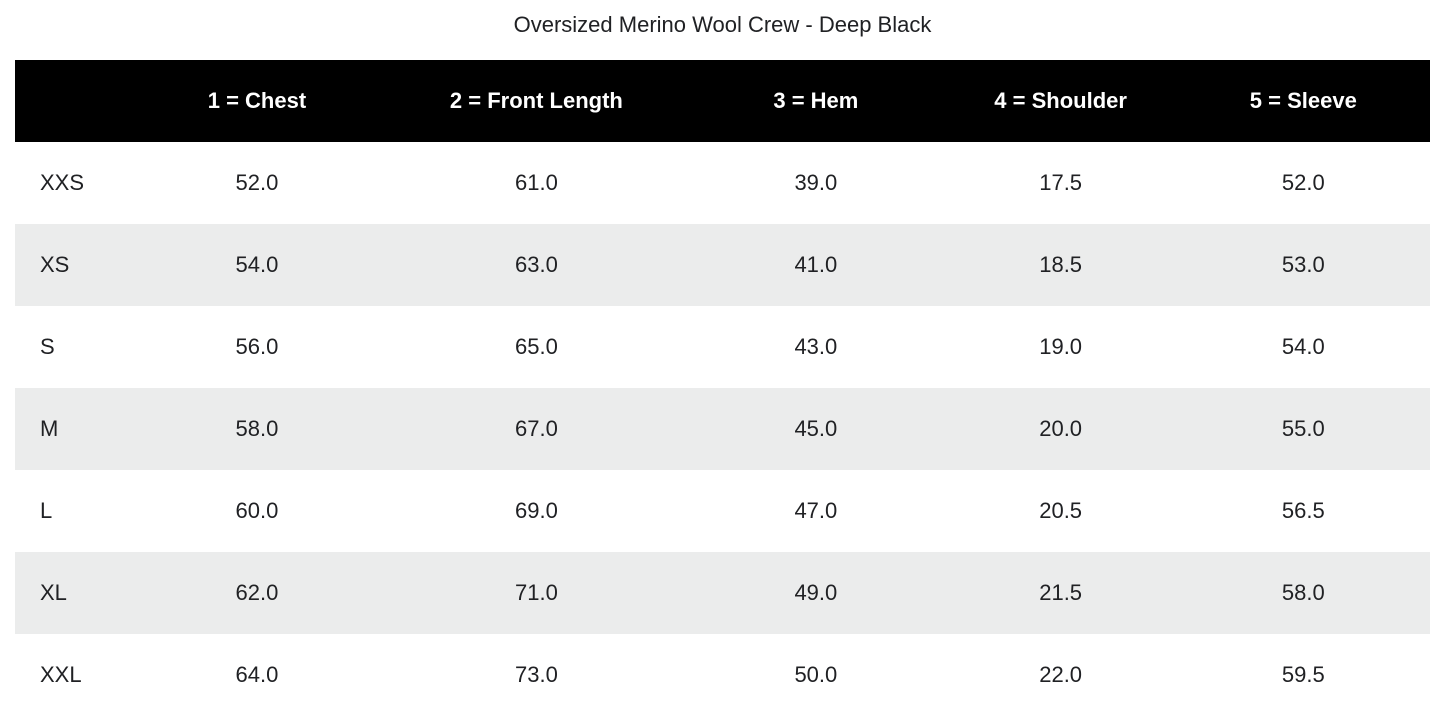 Image resolution: width=1445 pixels, height=712 pixels. Describe the element at coordinates (49, 428) in the screenshot. I see `size-label: M` at that location.